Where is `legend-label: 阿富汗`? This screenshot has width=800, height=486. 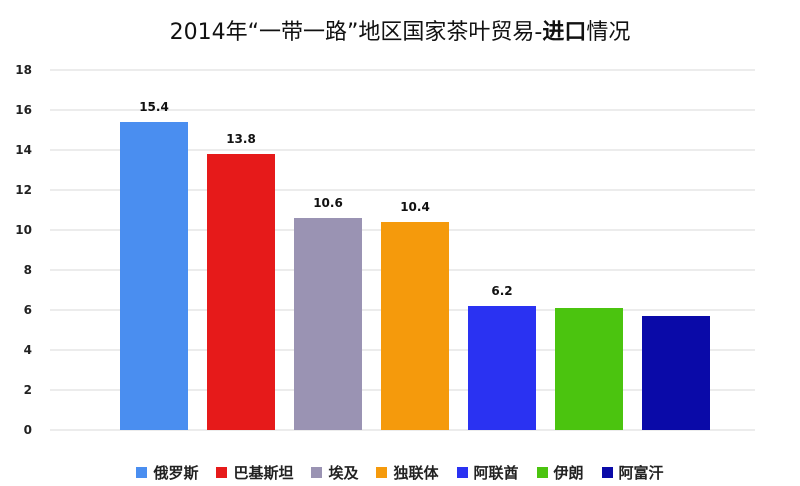
legend-label: 阿富汗 is located at coordinates (641, 473).